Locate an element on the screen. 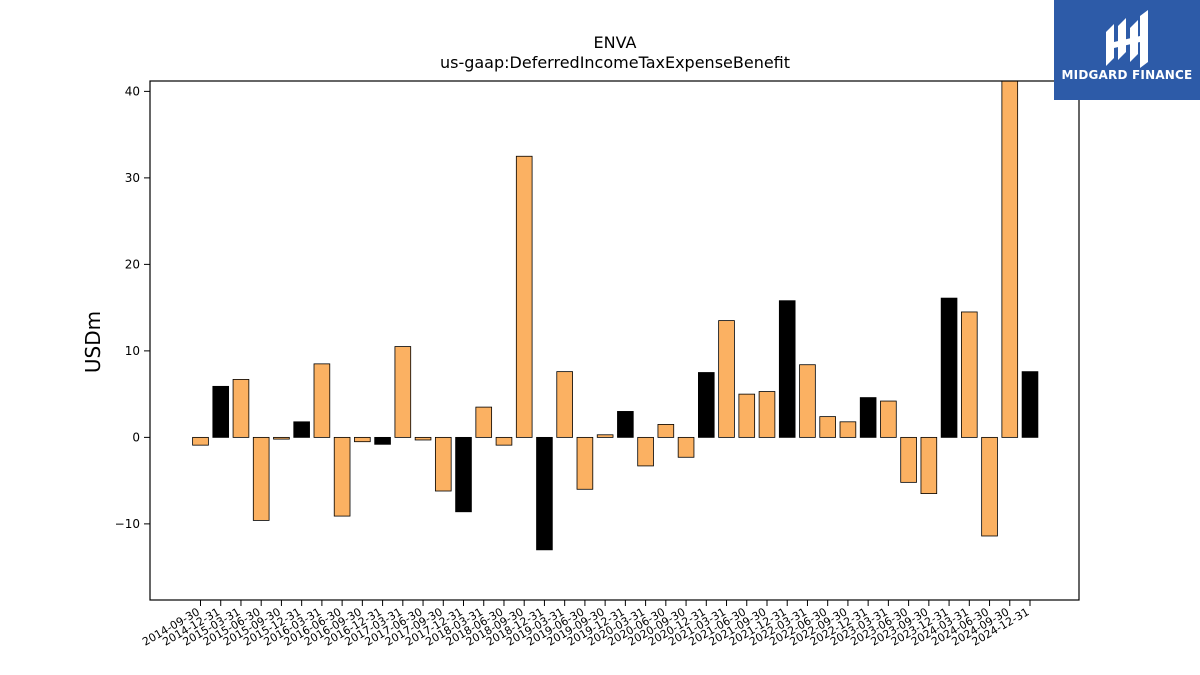  y-axis: −10 0 10 20 30 40 is located at coordinates (132, 307).